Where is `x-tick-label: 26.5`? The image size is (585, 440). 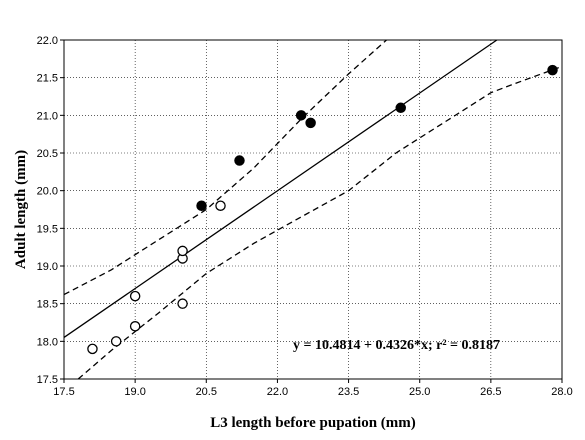
x-tick-label: 26.5 is located at coordinates (490, 392).